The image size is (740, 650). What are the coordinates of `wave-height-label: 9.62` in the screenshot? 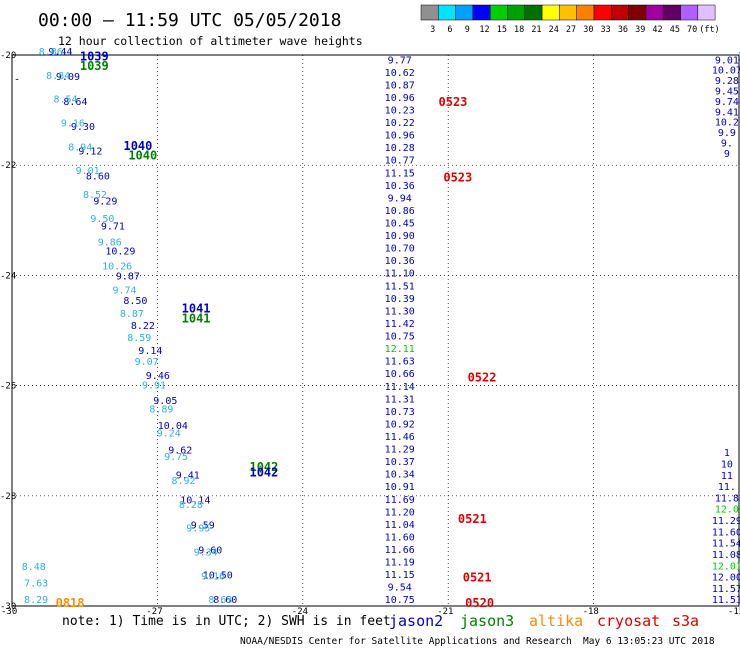 It's located at (180, 451).